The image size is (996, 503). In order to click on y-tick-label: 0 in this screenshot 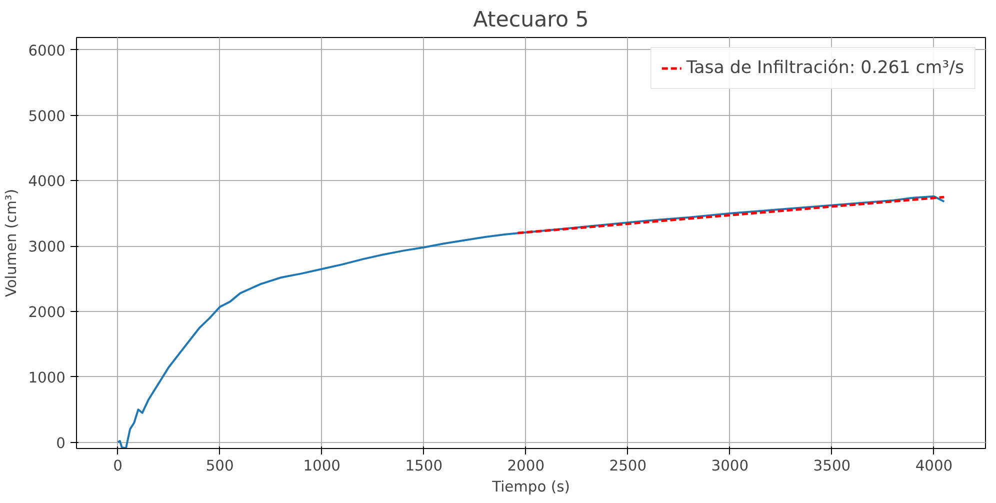, I will do `click(61, 443)`.